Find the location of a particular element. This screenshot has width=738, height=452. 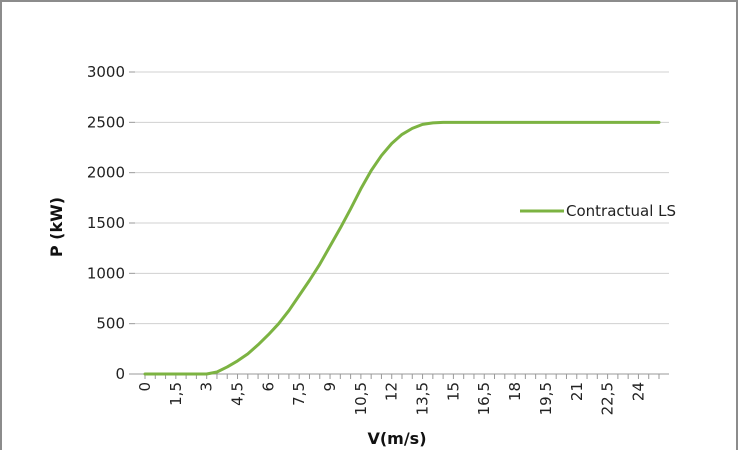

y-tick-label: 2500 is located at coordinates (106, 122).